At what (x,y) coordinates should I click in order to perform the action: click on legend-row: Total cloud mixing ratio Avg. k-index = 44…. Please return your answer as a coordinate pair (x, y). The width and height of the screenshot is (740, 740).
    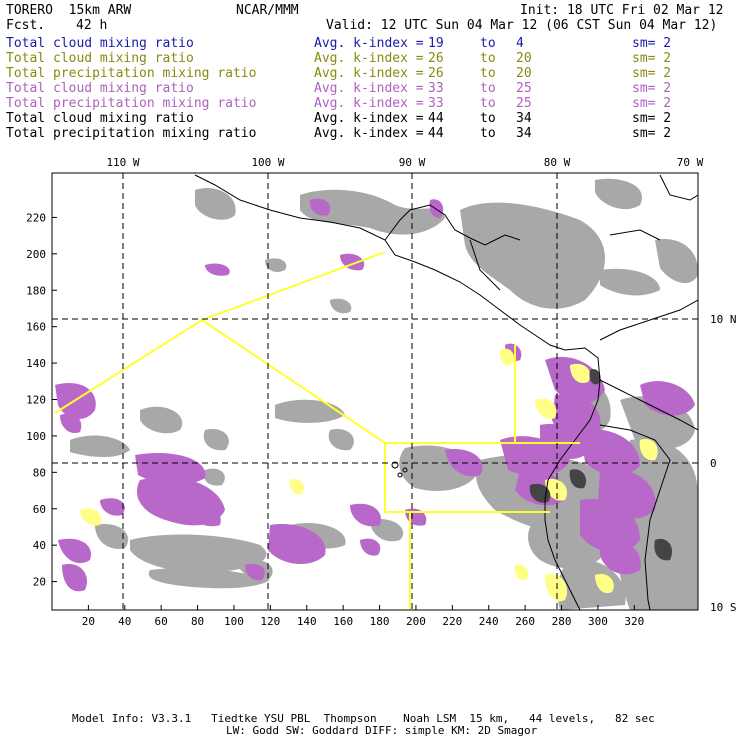
    Looking at the image, I should click on (371, 118).